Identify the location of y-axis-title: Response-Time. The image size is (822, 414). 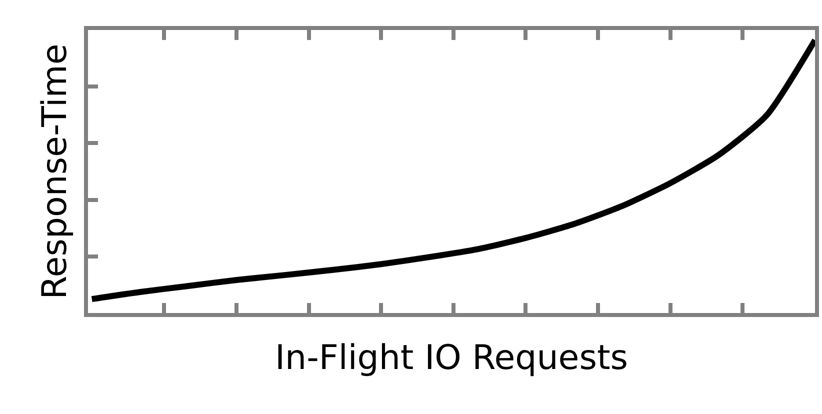
(55, 172).